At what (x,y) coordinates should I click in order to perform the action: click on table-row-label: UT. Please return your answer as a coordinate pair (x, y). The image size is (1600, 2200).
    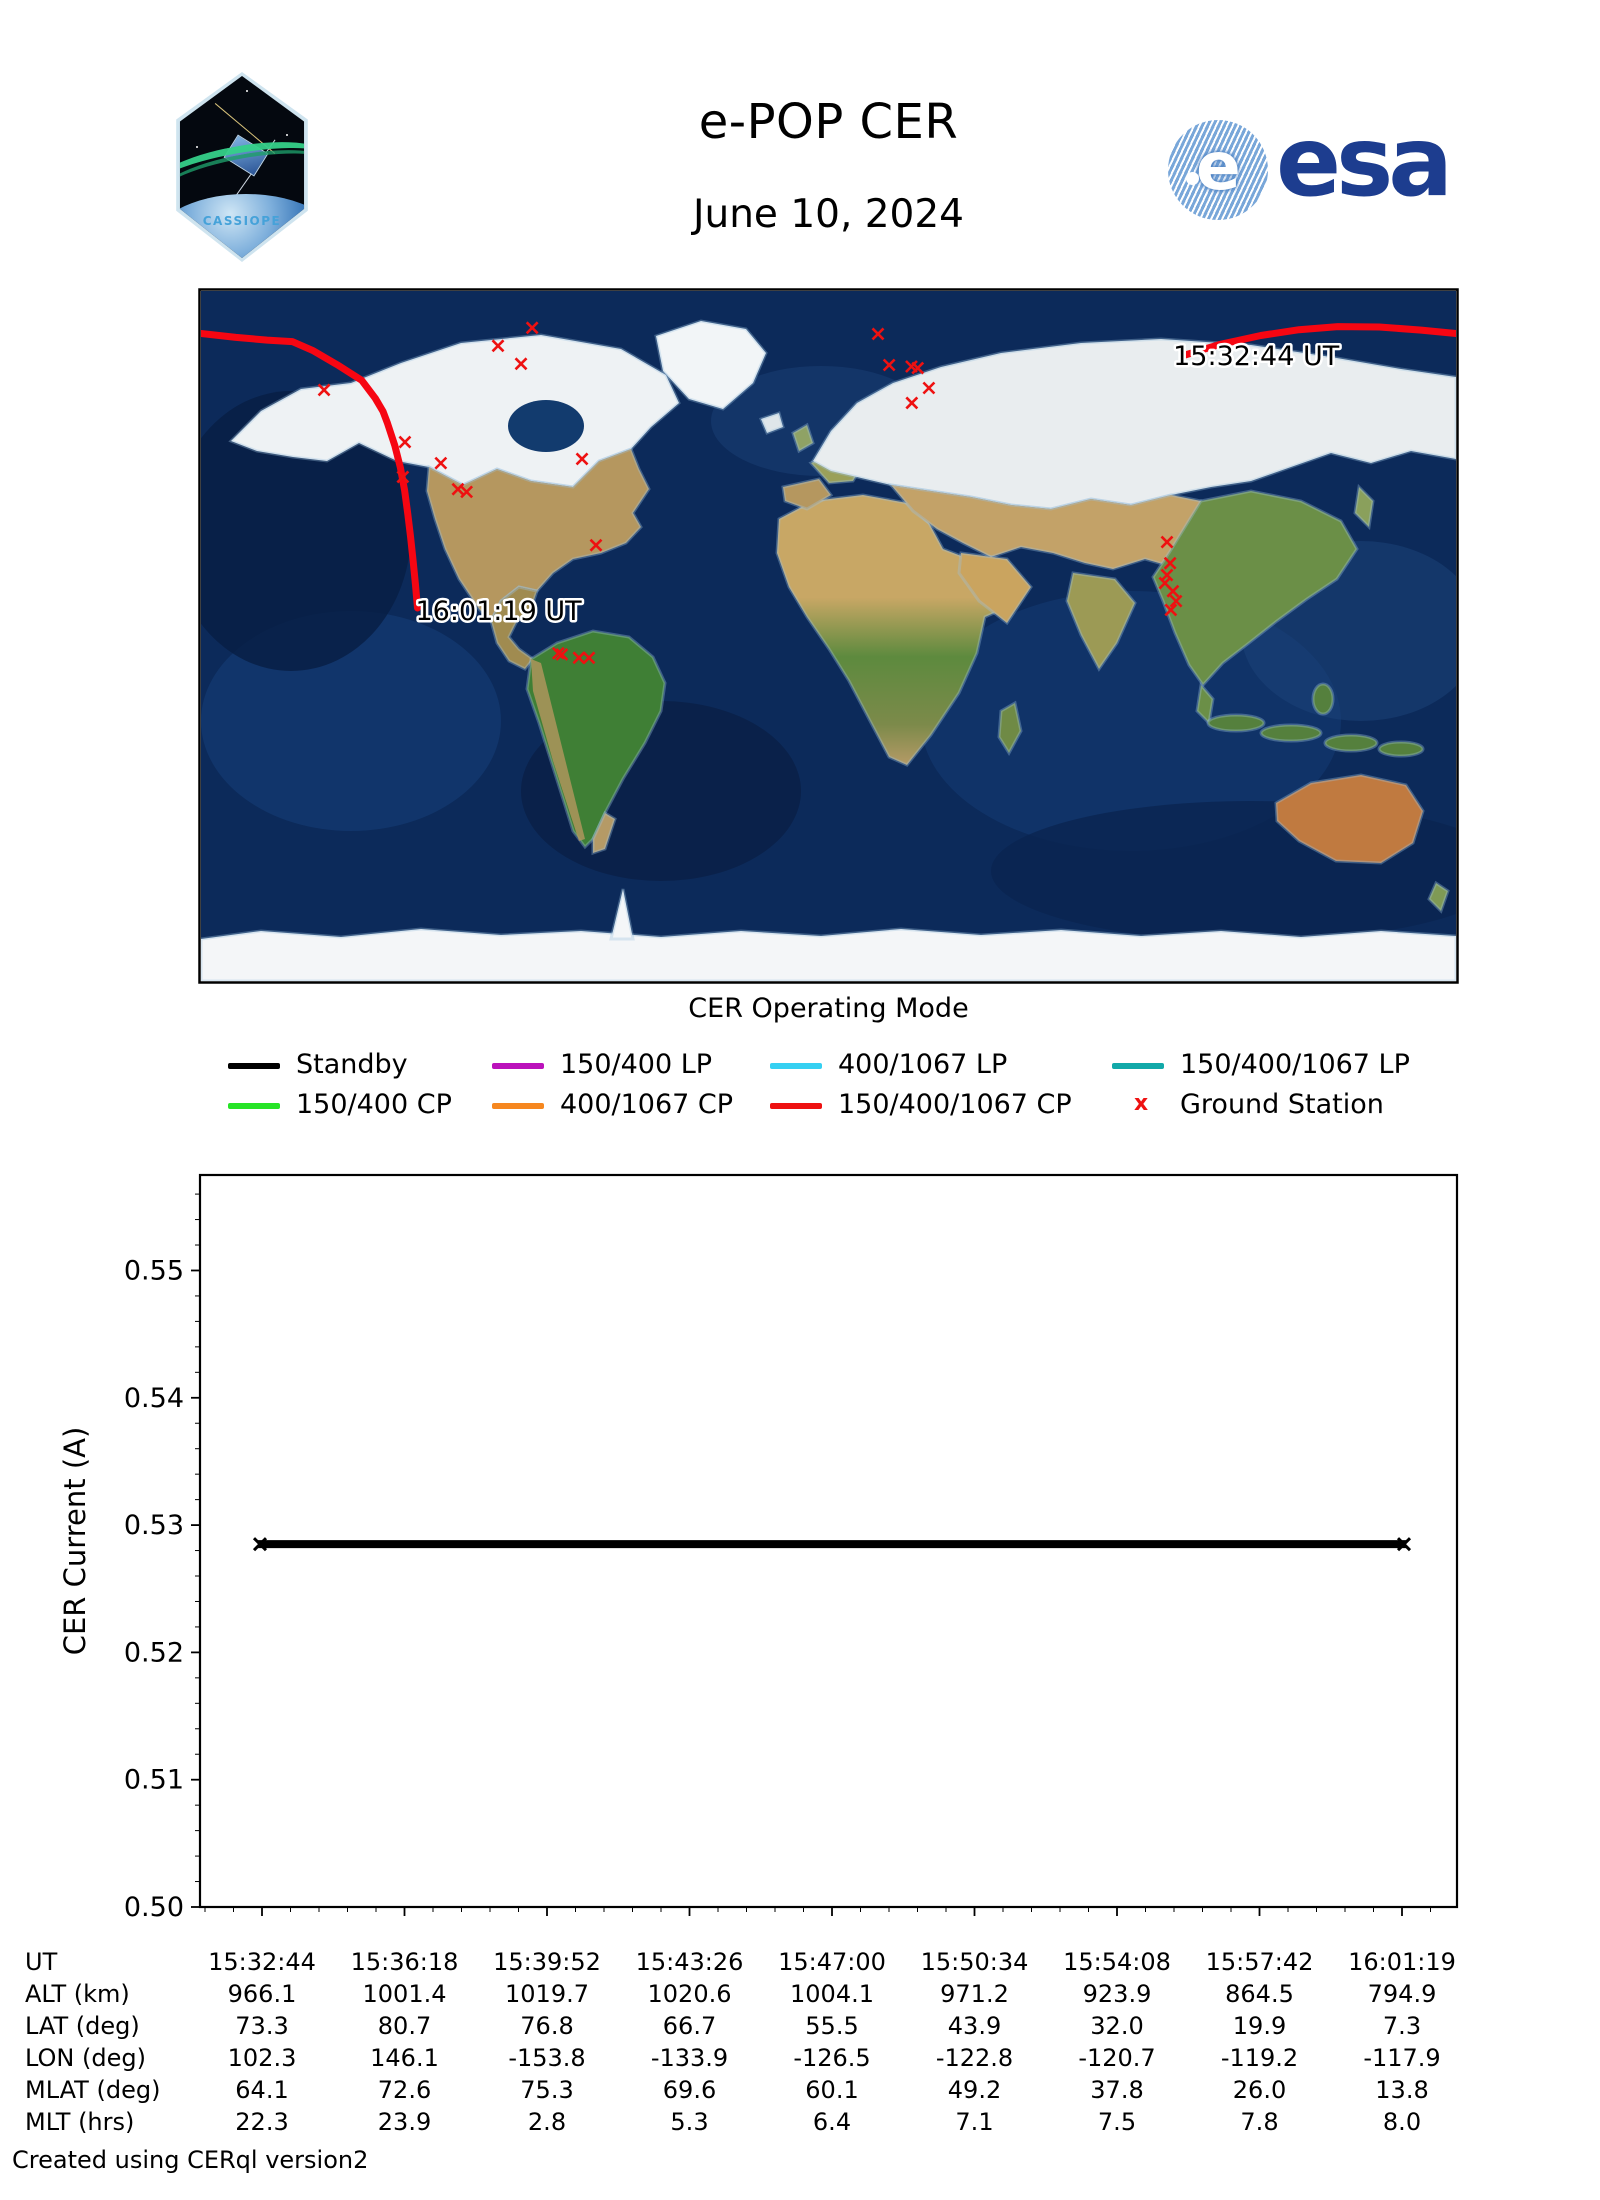
    Looking at the image, I should click on (41, 1962).